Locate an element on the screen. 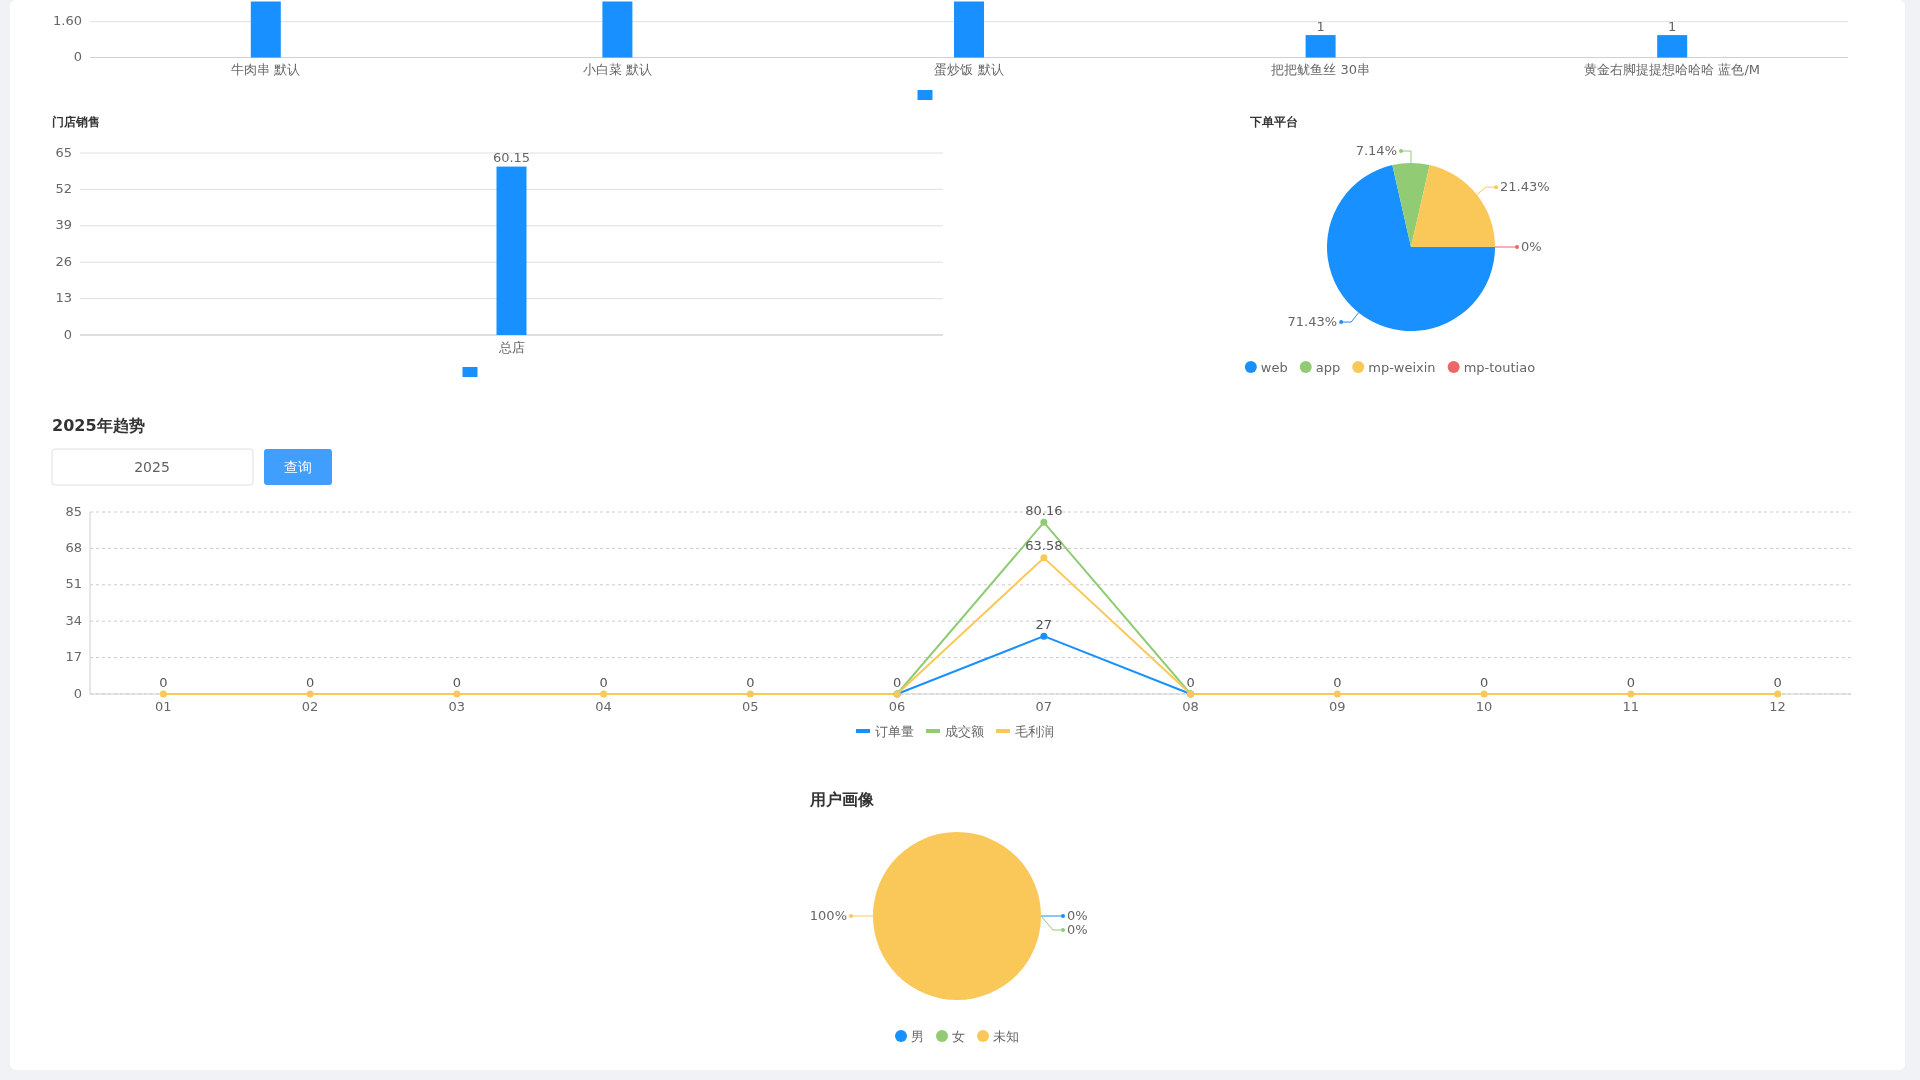  legend-label: app is located at coordinates (1328, 367).